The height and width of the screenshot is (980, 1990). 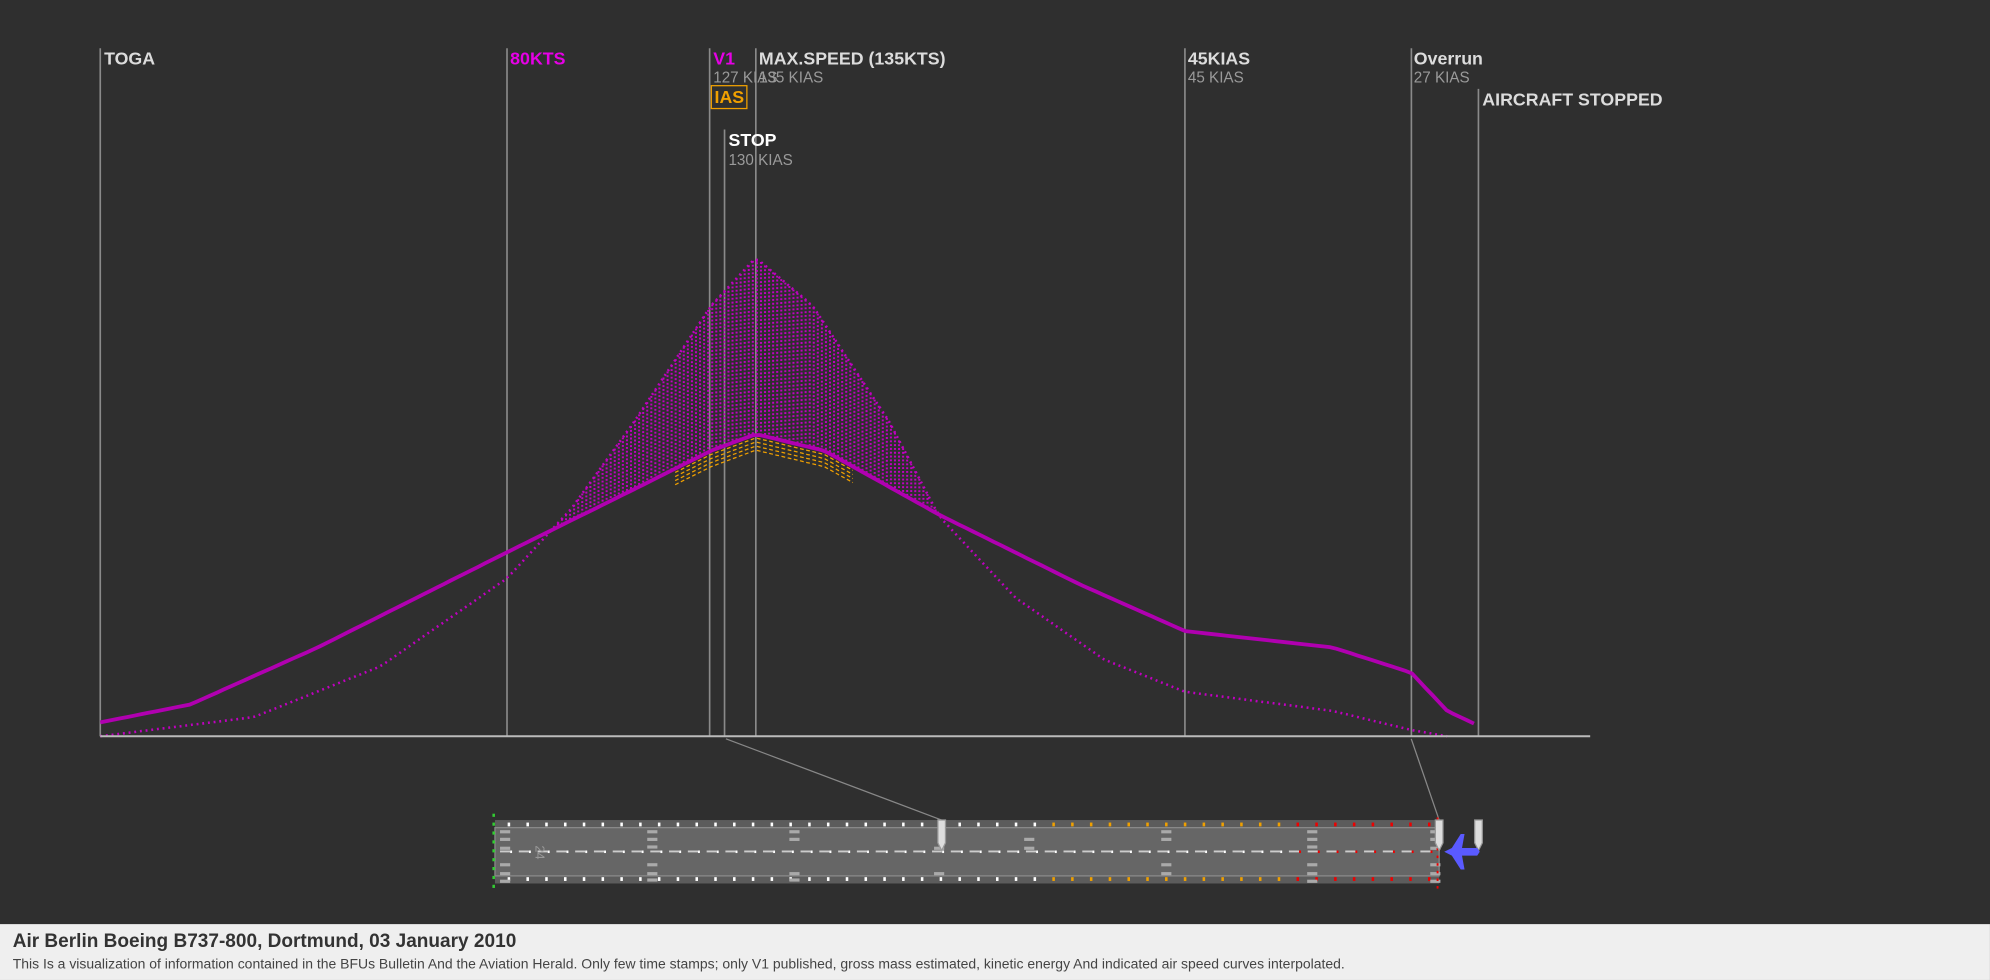 I want to click on event-label-aircraft-stopped: AIRCRAFT STOPPED, so click(x=1572, y=99).